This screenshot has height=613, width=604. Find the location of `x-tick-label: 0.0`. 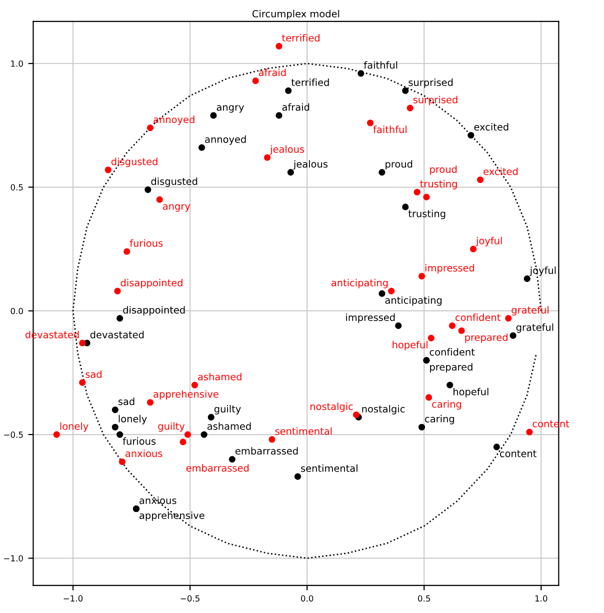

x-tick-label: 0.0 is located at coordinates (307, 598).